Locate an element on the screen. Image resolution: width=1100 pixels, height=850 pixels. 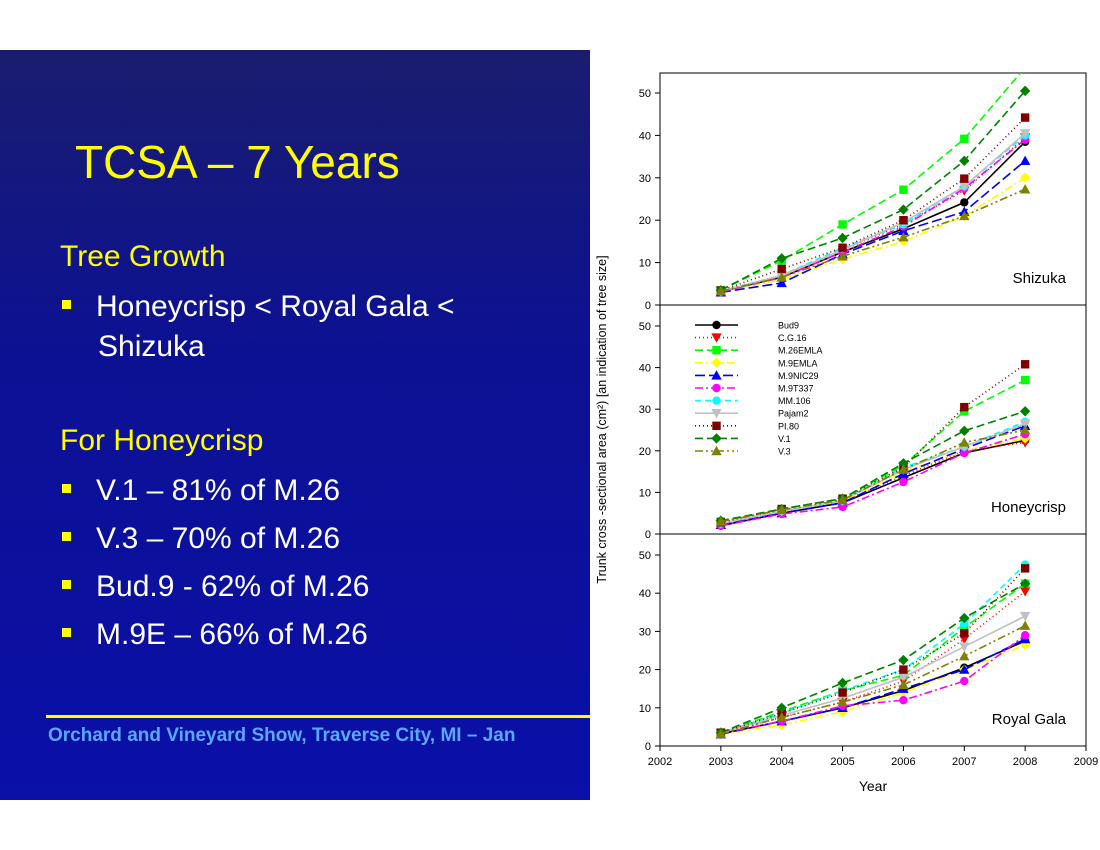
panel-royal-gala: 0 10 20 30 40 50 Royal Gala is located at coordinates (862, 643).